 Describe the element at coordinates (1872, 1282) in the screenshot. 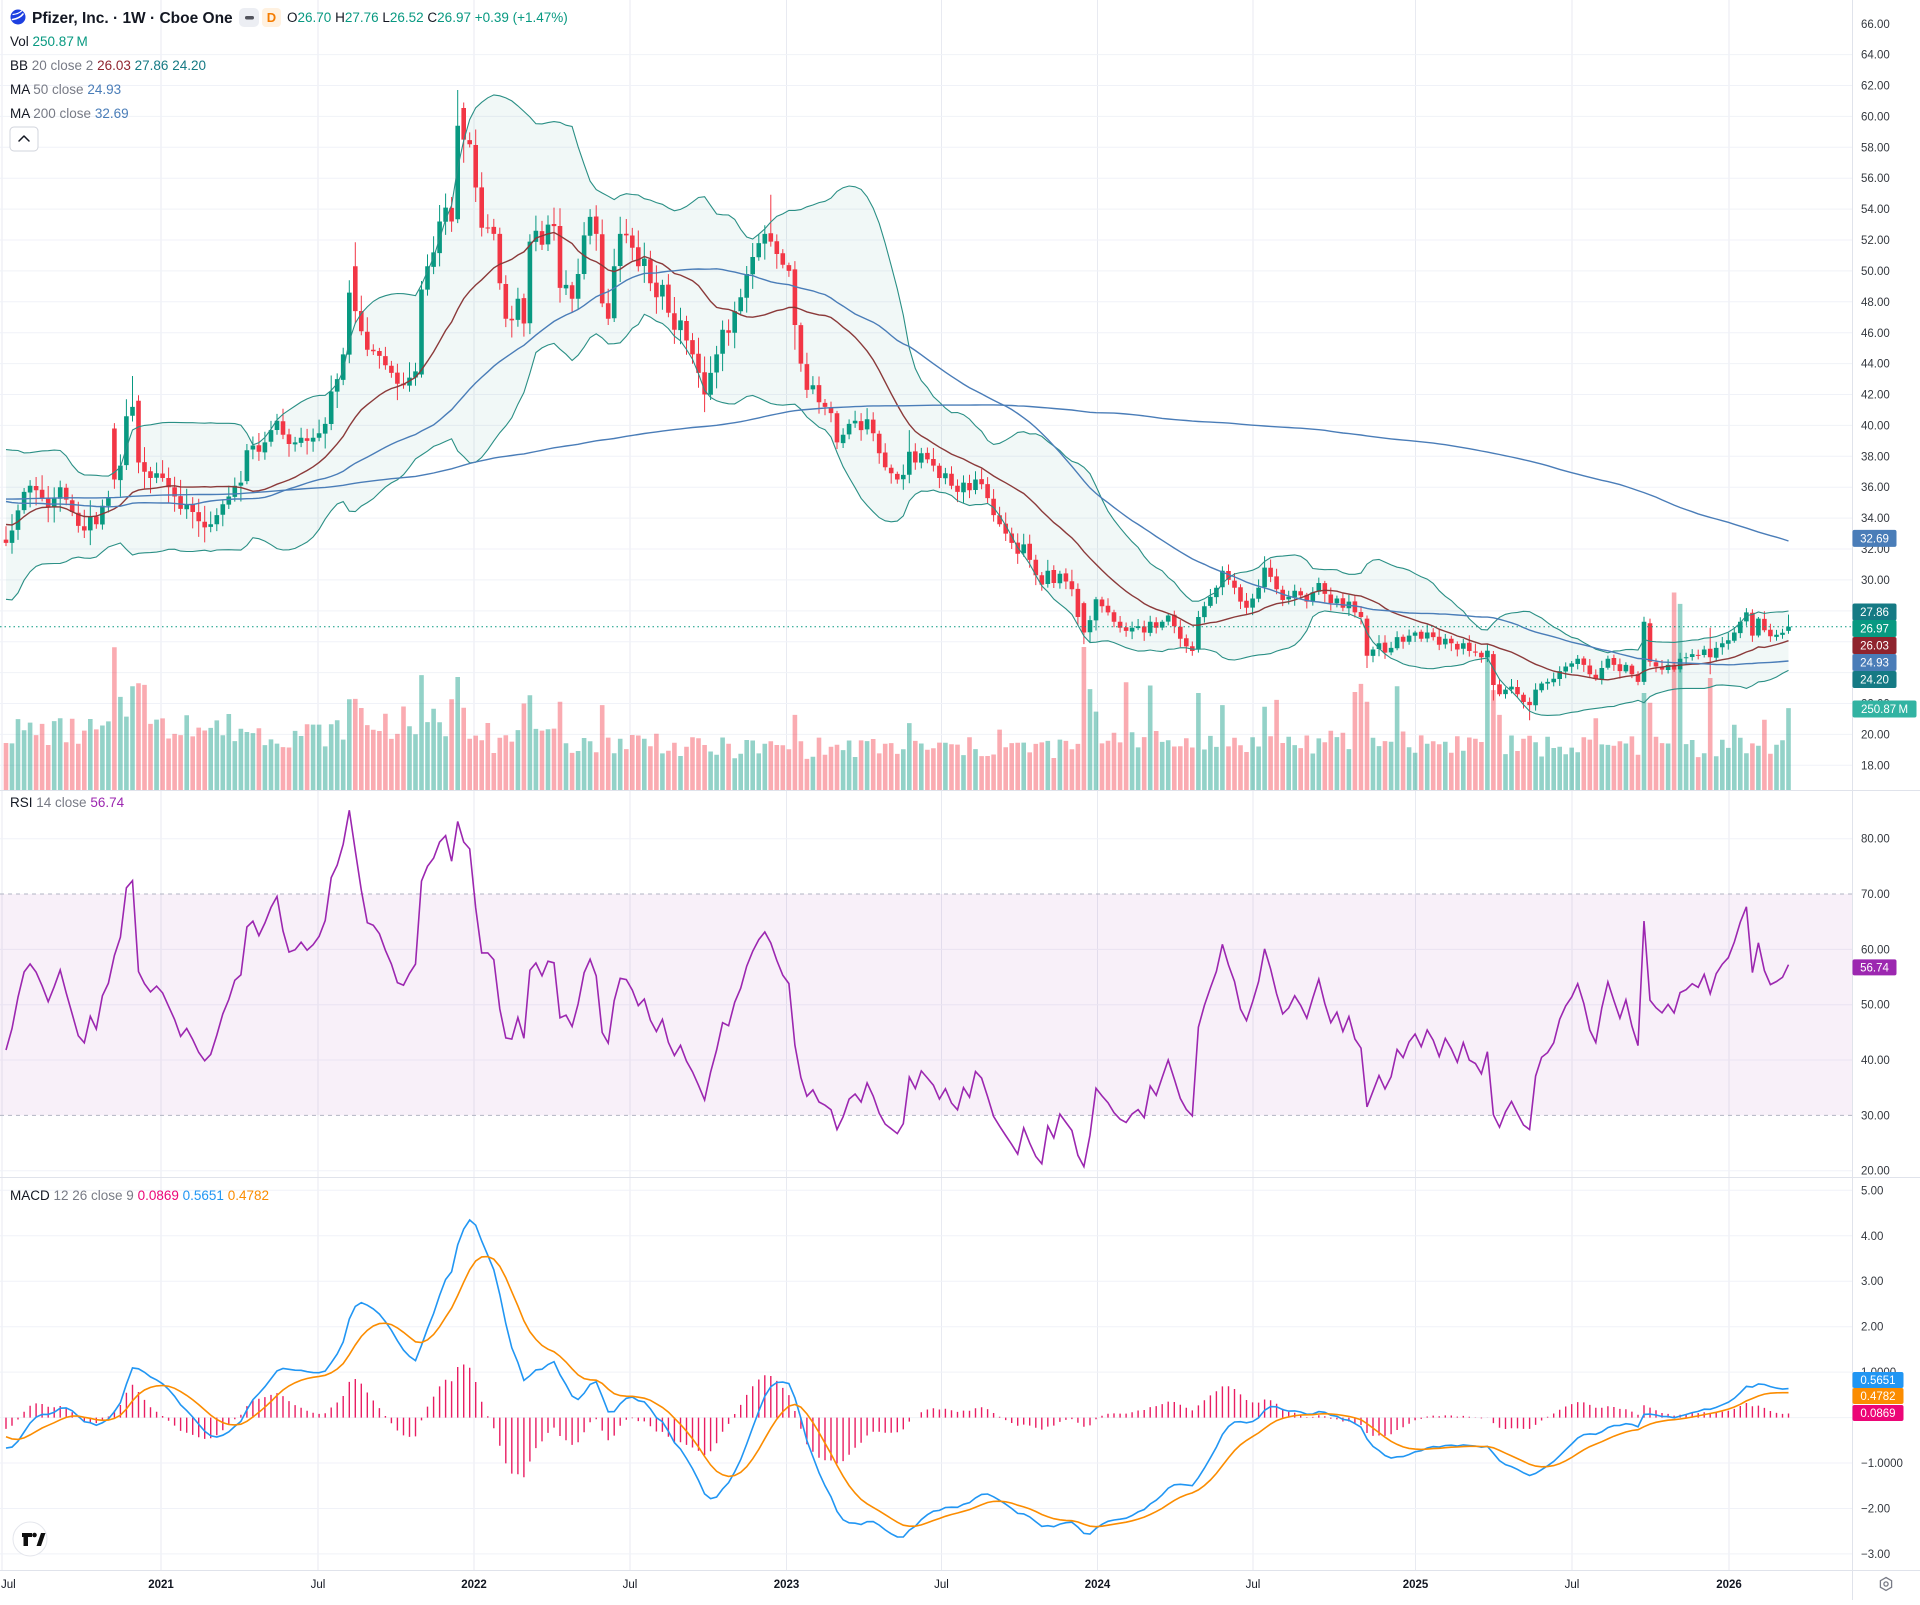

I see `svg-text: 3.00` at that location.